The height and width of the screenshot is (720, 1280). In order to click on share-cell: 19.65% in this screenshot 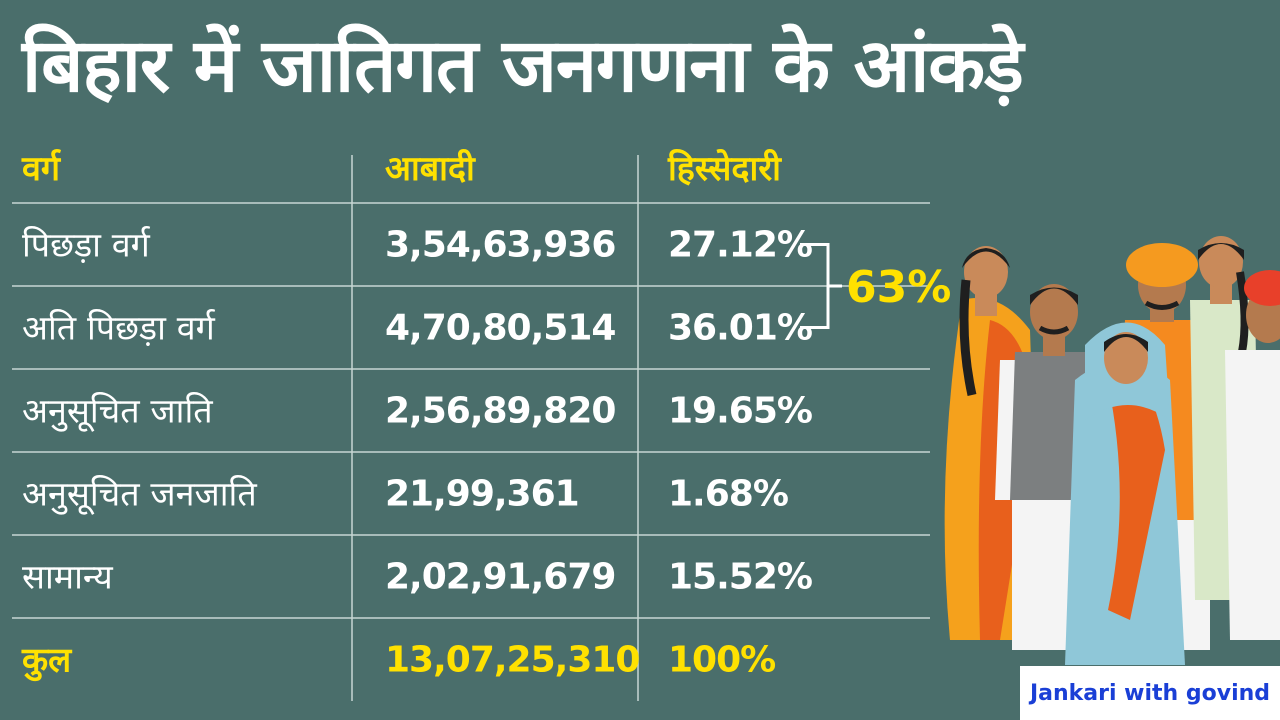, I will do `click(740, 411)`.